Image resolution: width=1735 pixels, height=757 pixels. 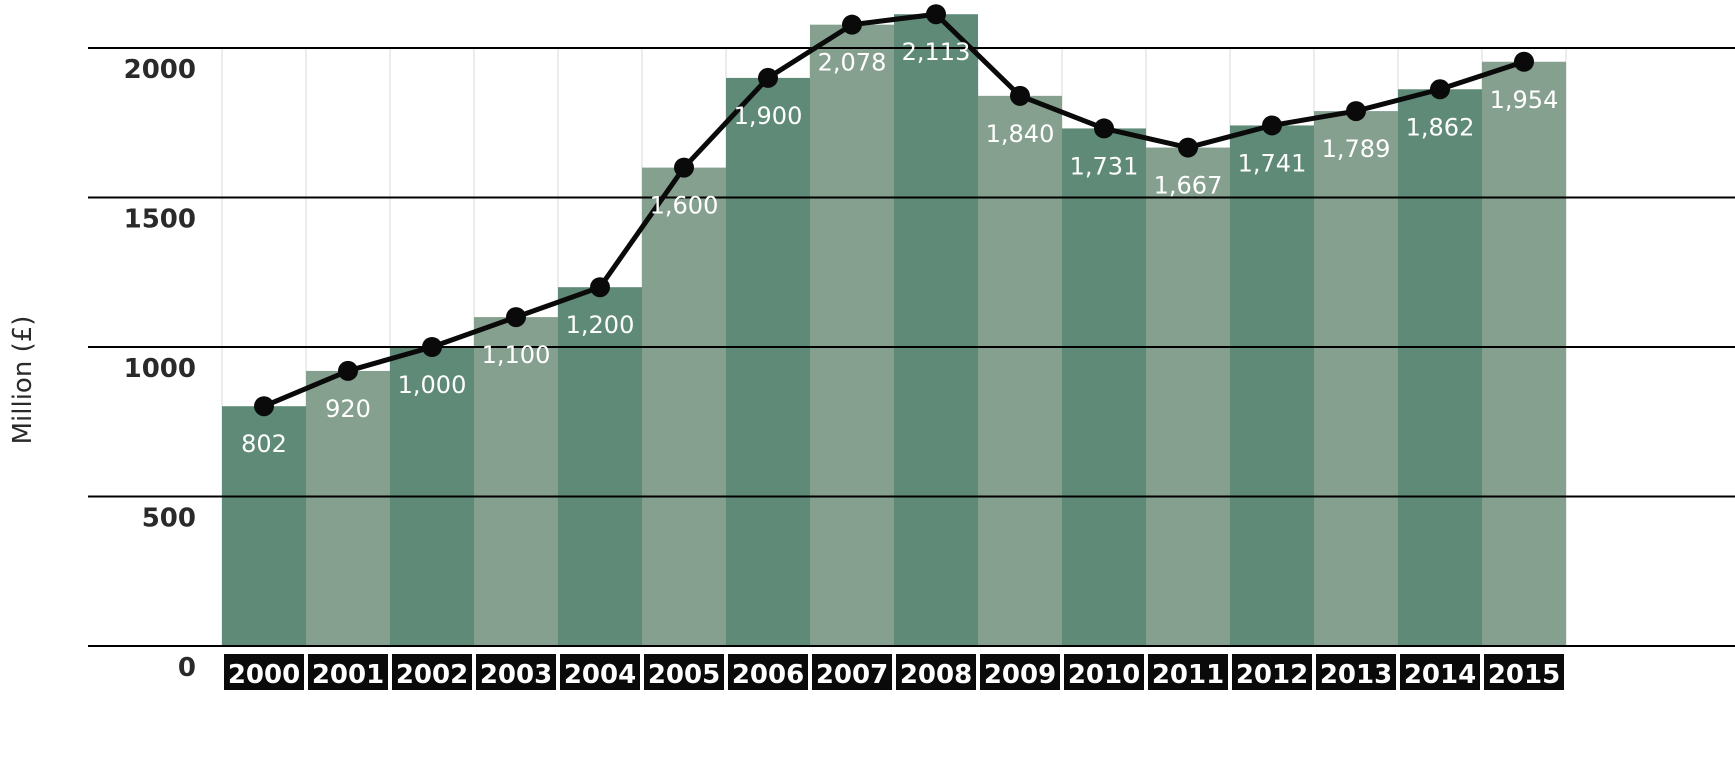 I want to click on x-tick-label-2005: 2005, so click(x=684, y=675).